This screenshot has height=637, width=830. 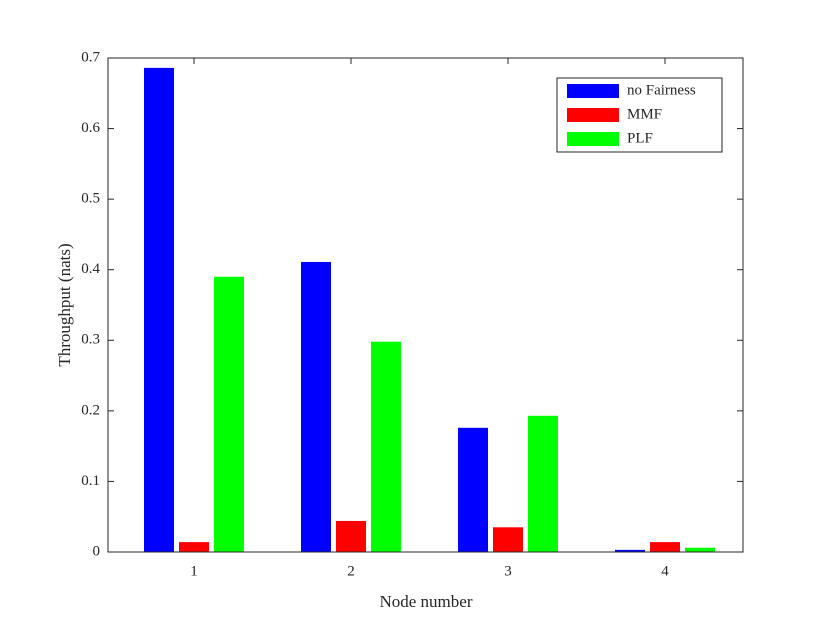 I want to click on x-tick-label: 4, so click(x=665, y=571).